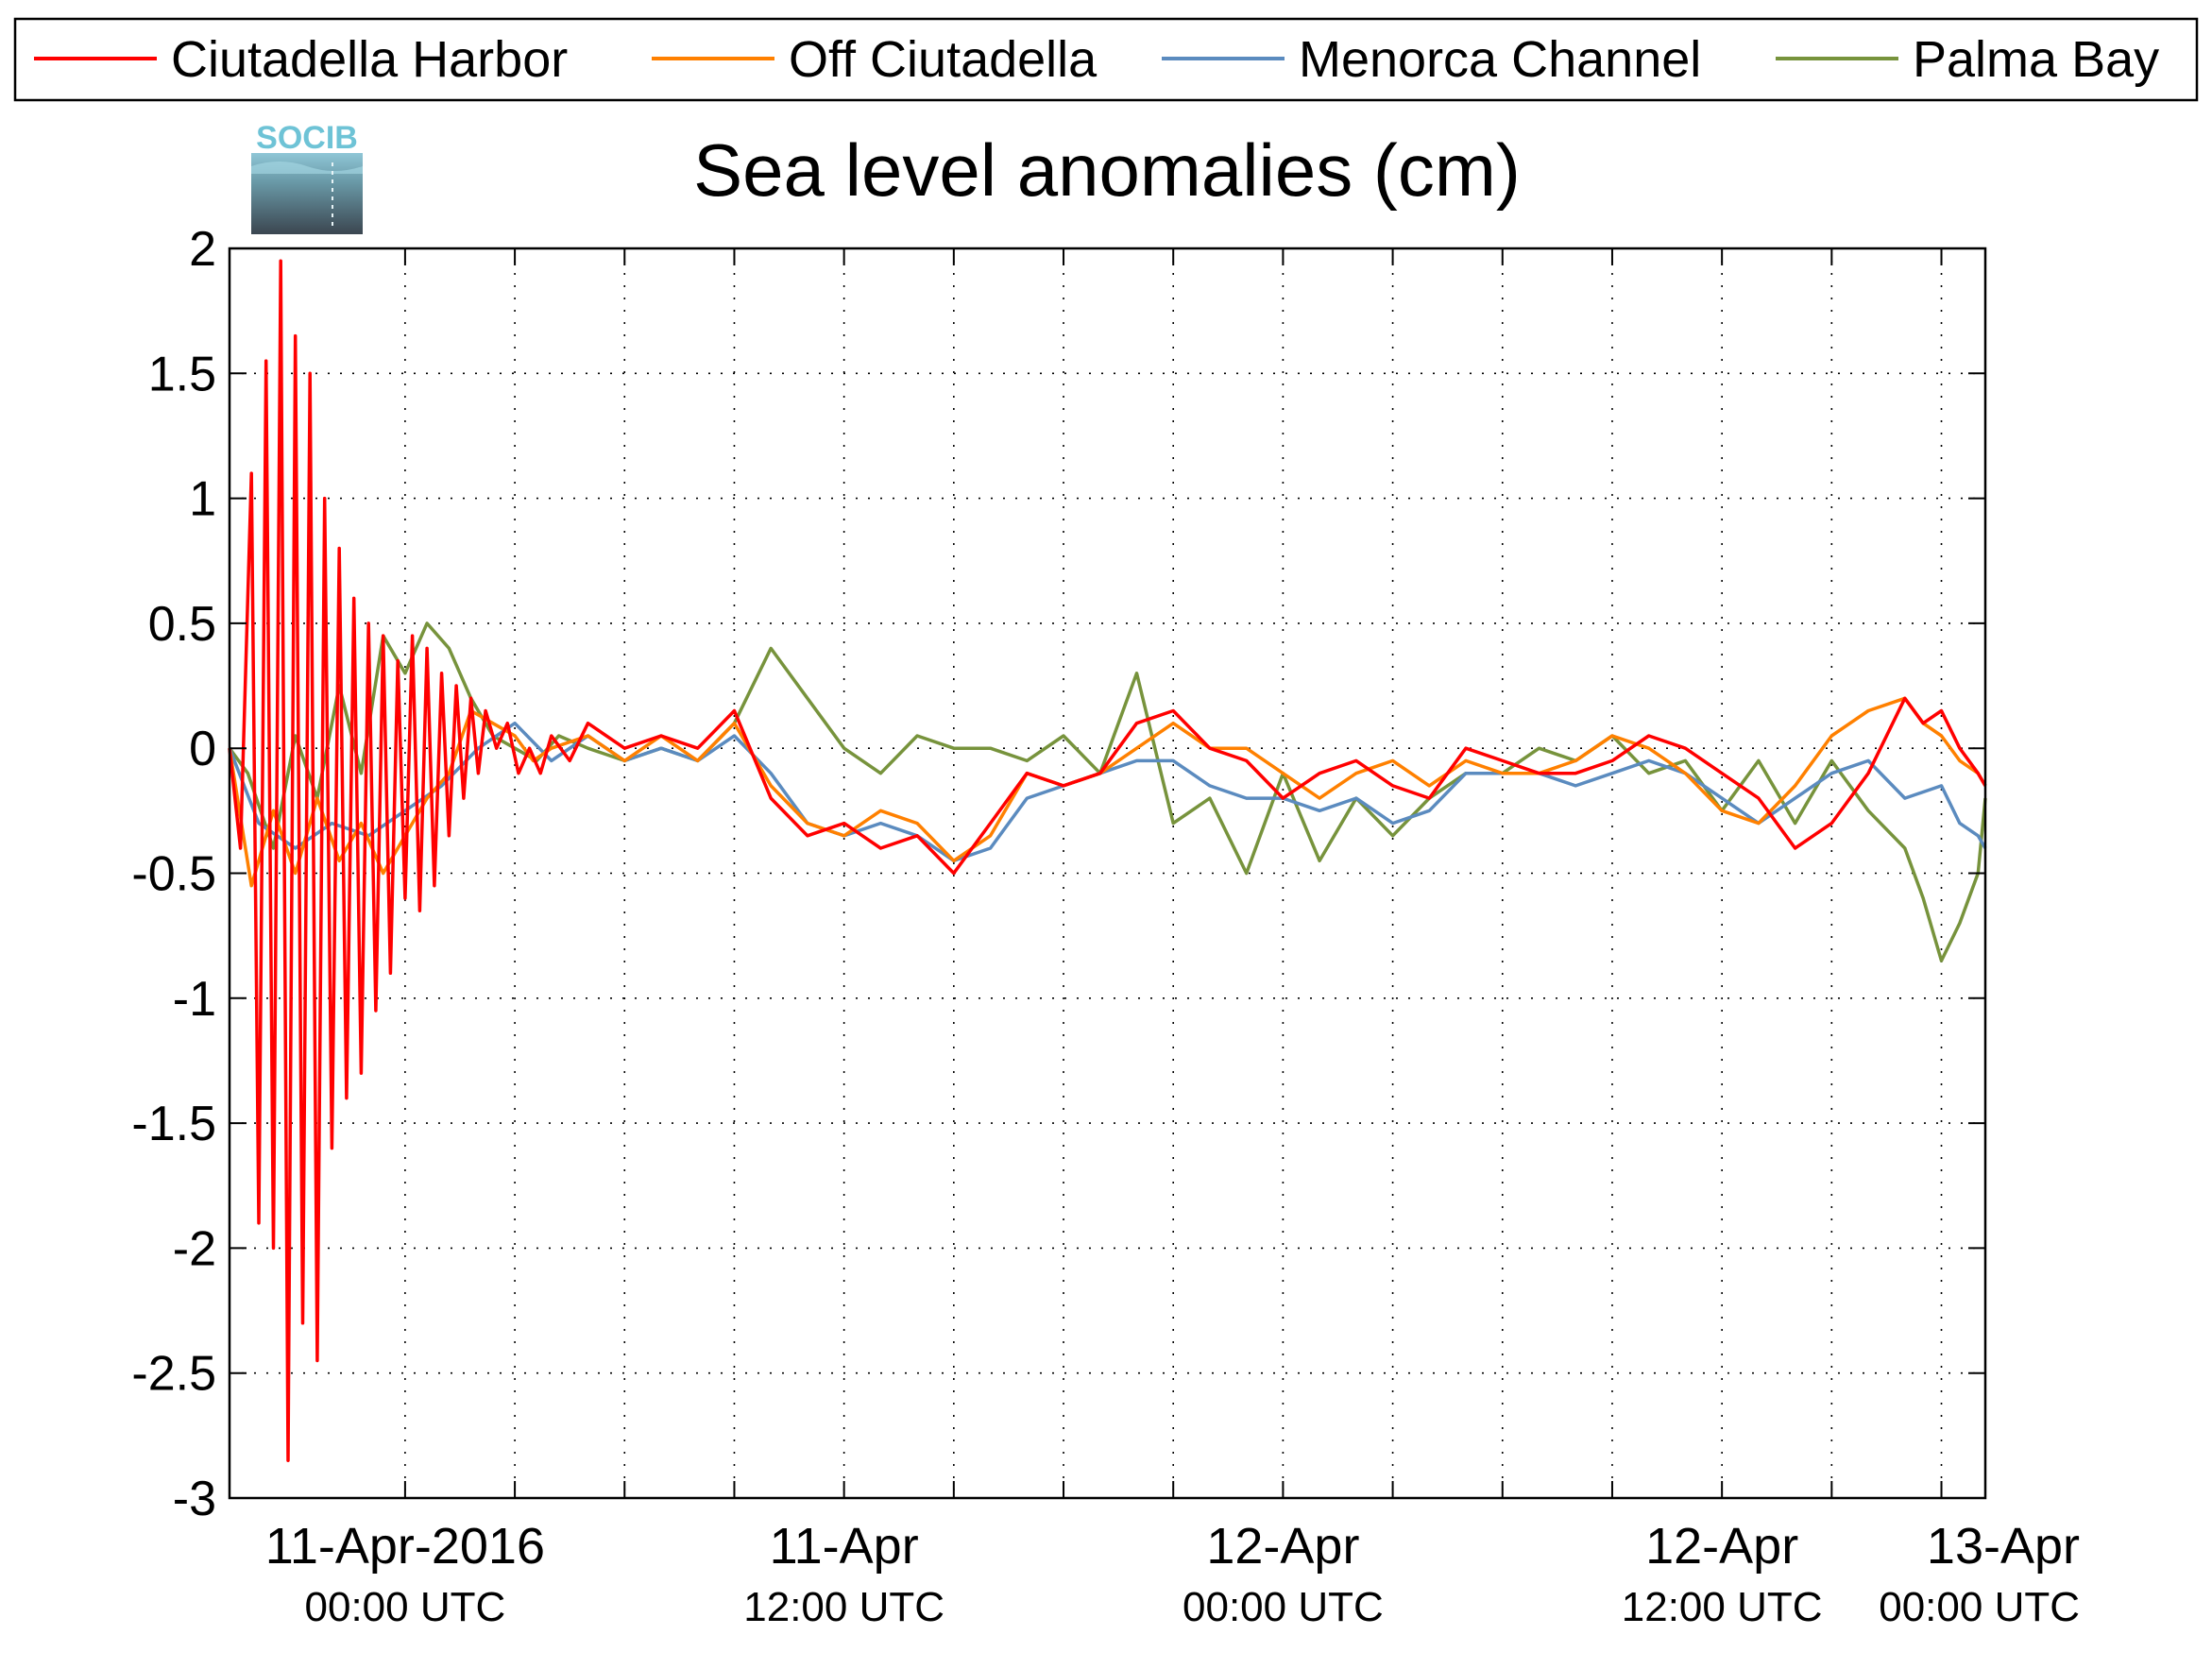  I want to click on legend-label: Palma Bay, so click(2036, 60).